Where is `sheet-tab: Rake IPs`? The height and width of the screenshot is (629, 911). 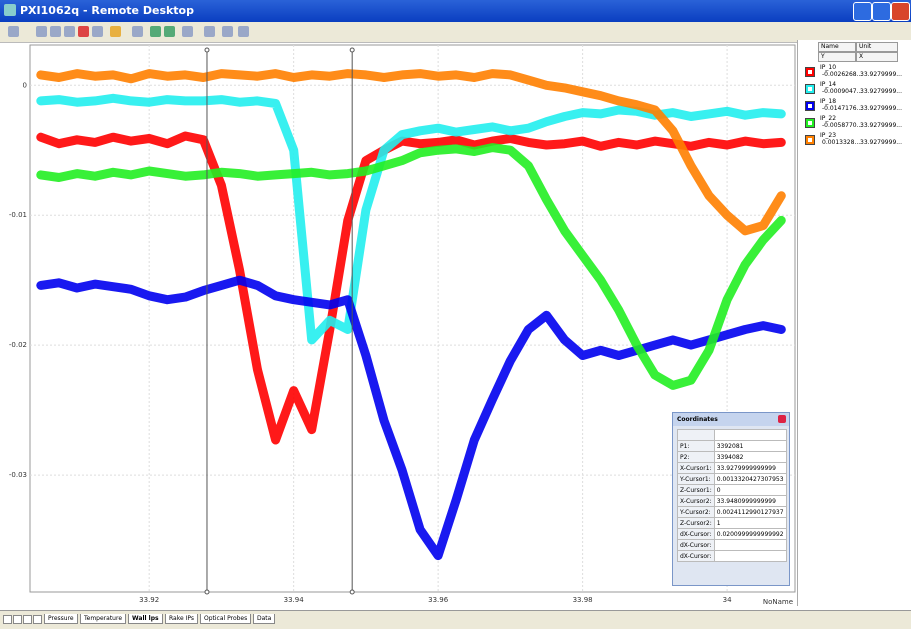 sheet-tab: Rake IPs is located at coordinates (181, 619).